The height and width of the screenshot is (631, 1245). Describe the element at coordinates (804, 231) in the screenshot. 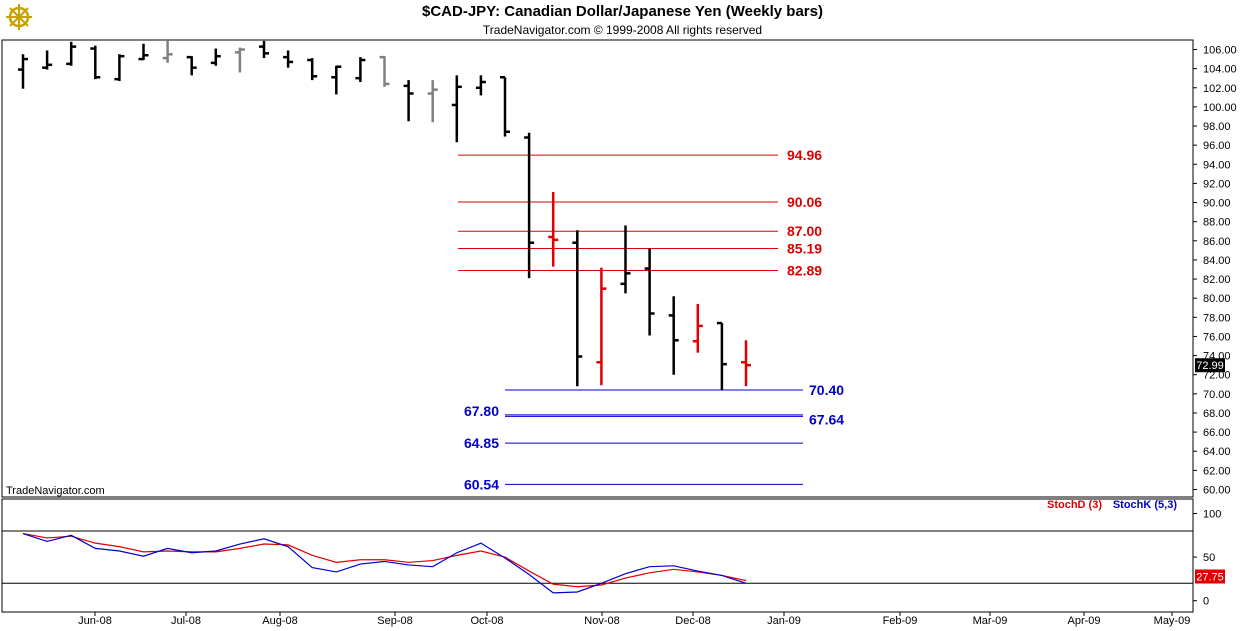

I see `level-label: 87.00` at that location.